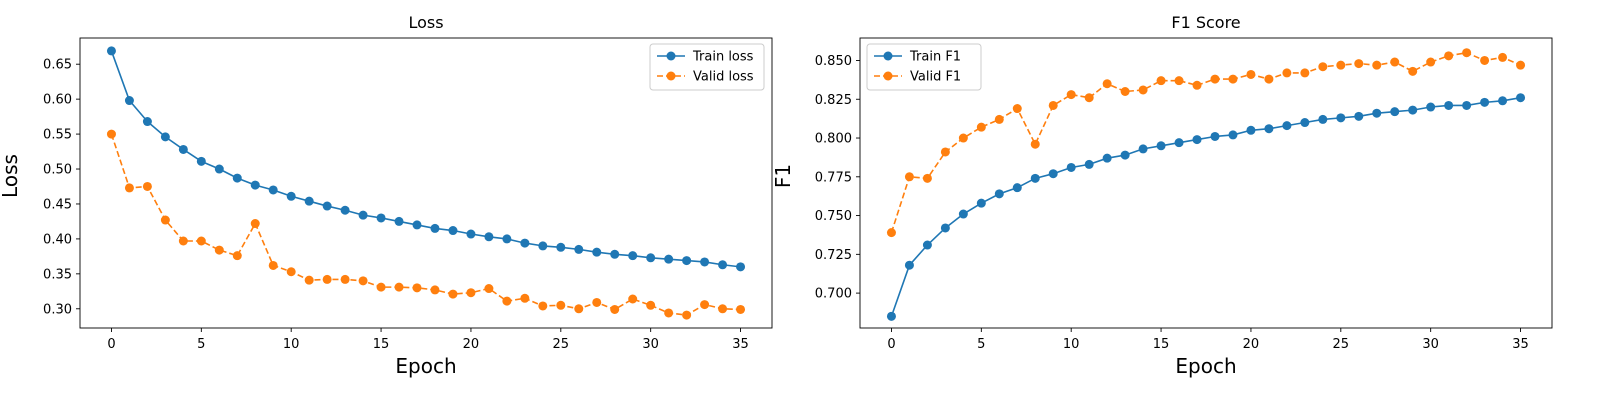 The image size is (1600, 400). Describe the element at coordinates (11, 176) in the screenshot. I see `loss-y-axis-label: Loss` at that location.